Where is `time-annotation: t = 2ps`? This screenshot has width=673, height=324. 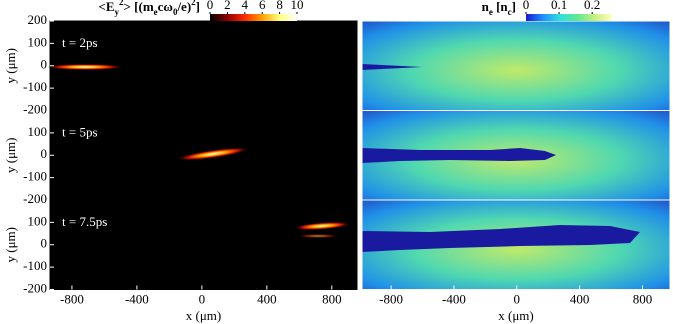 time-annotation: t = 2ps is located at coordinates (80, 42).